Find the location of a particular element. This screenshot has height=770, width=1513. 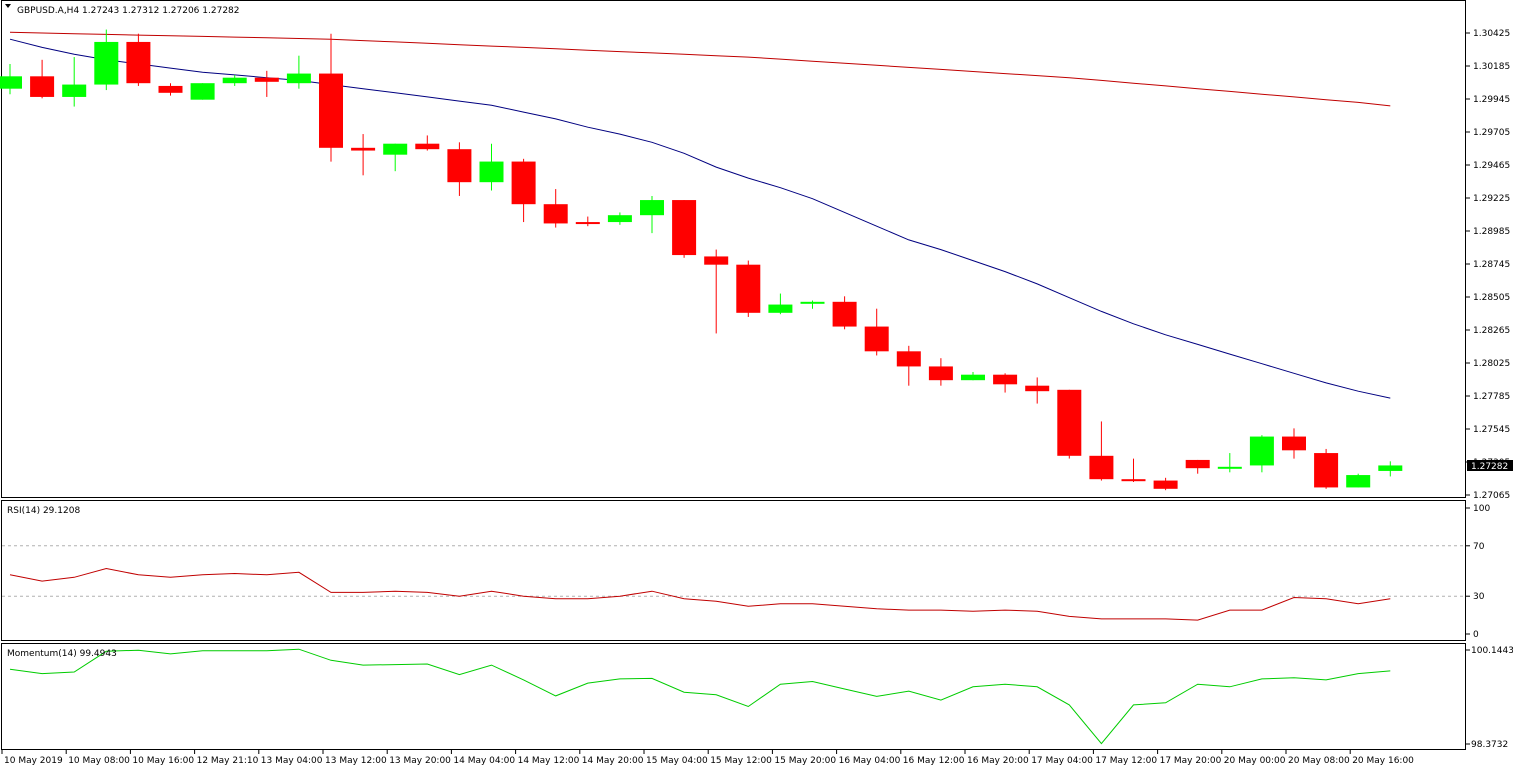

time-tick-label: 14 May 20:00 is located at coordinates (613, 761).